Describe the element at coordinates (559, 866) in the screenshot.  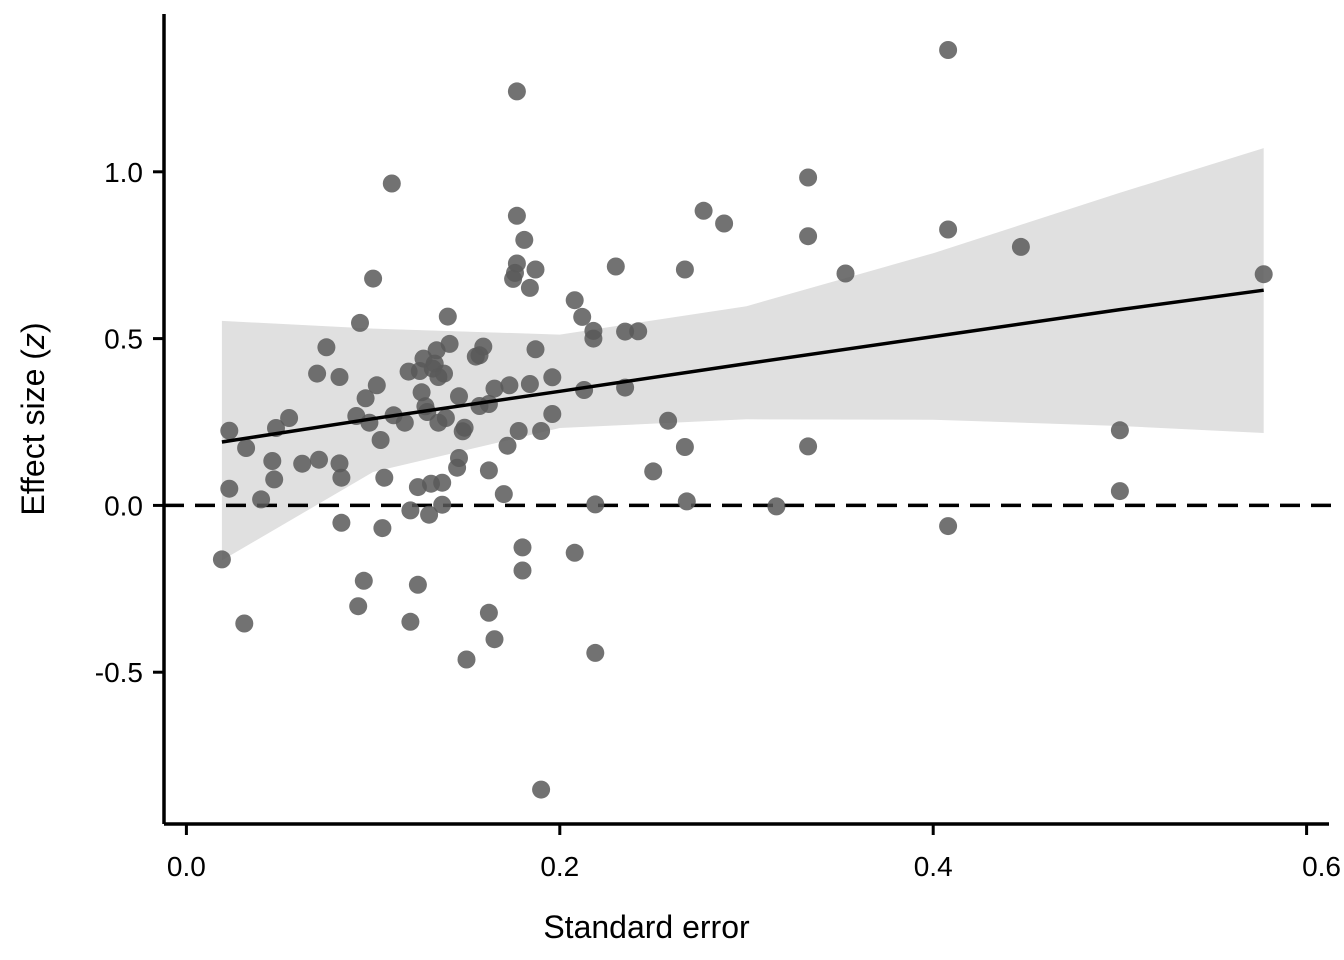
I see `x-tick-label: 0.2` at that location.